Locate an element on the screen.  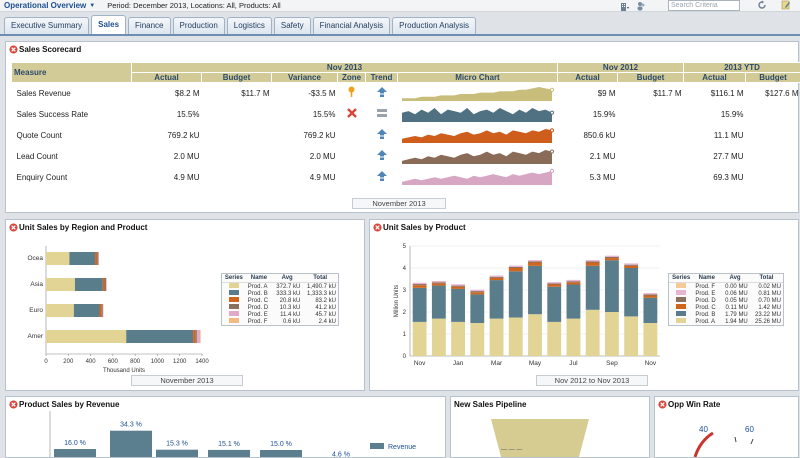
tab-logistics: Logistics is located at coordinates (249, 25).